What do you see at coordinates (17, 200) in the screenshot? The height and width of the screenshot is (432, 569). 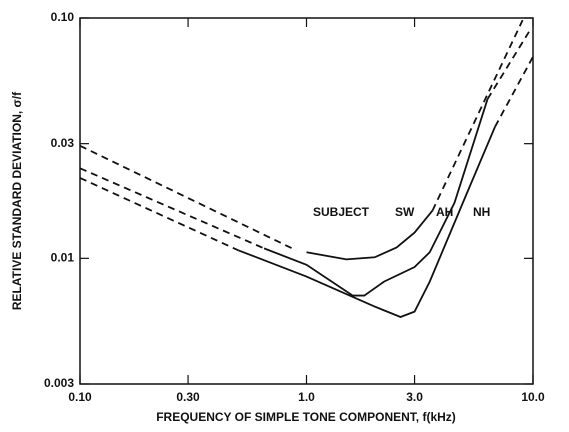 I see `y-axis-label: RELATIVE STANDARD DEVIATION, σ/f` at bounding box center [17, 200].